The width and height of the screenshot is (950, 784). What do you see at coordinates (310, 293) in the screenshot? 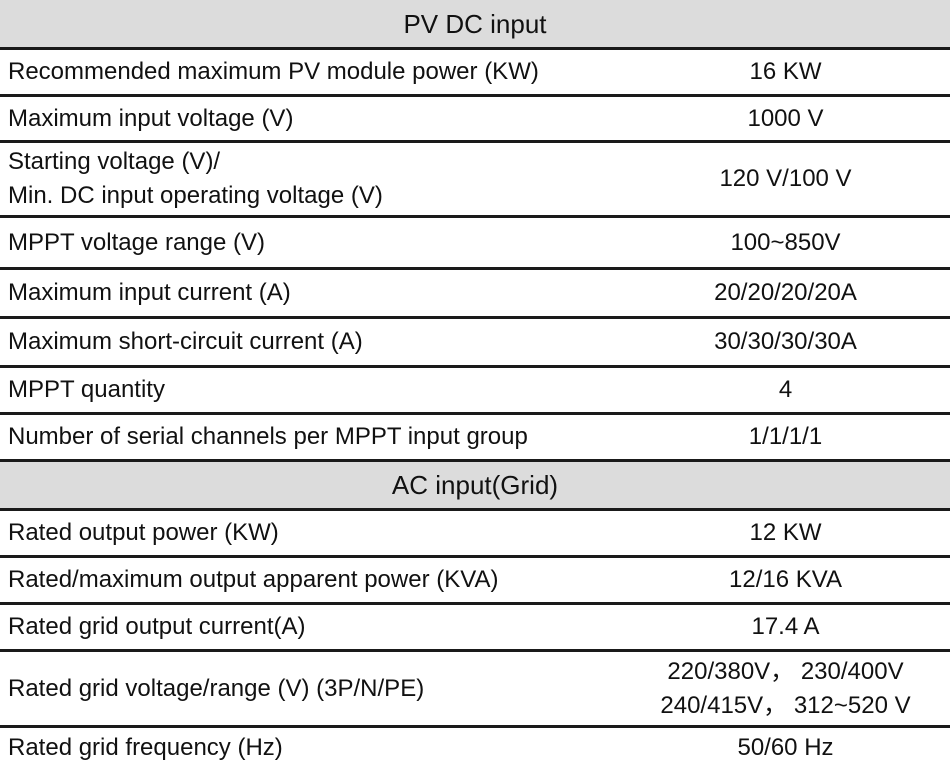
I see `row-label: Maximum input current (A)` at bounding box center [310, 293].